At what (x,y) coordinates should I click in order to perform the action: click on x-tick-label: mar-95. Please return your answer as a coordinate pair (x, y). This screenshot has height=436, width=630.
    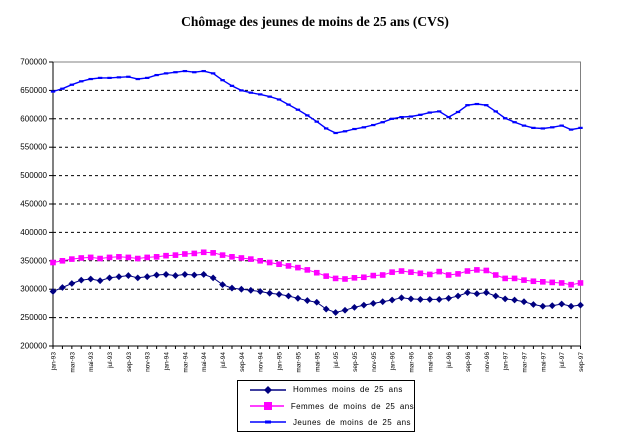
    Looking at the image, I should click on (298, 362).